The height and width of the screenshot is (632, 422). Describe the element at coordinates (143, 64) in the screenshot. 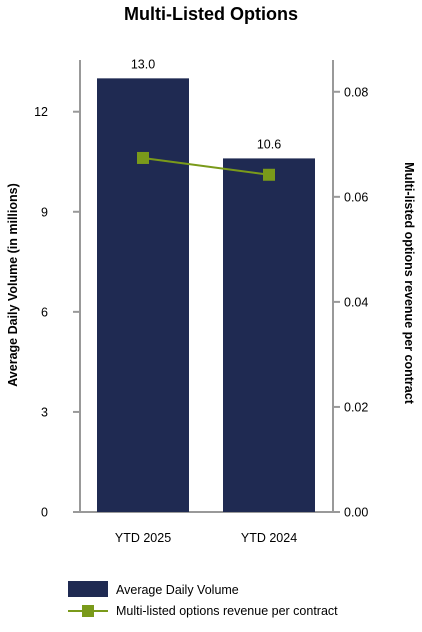

I see `bar-data-label: 13.0` at that location.